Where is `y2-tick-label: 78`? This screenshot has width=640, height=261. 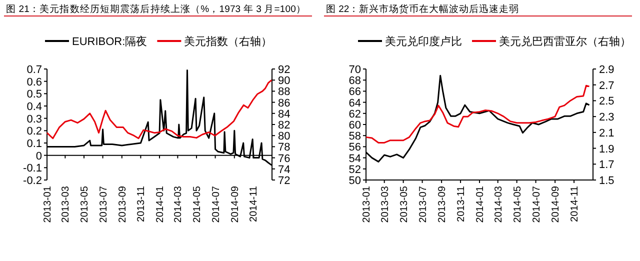
y2-tick-label: 78 is located at coordinates (284, 148).